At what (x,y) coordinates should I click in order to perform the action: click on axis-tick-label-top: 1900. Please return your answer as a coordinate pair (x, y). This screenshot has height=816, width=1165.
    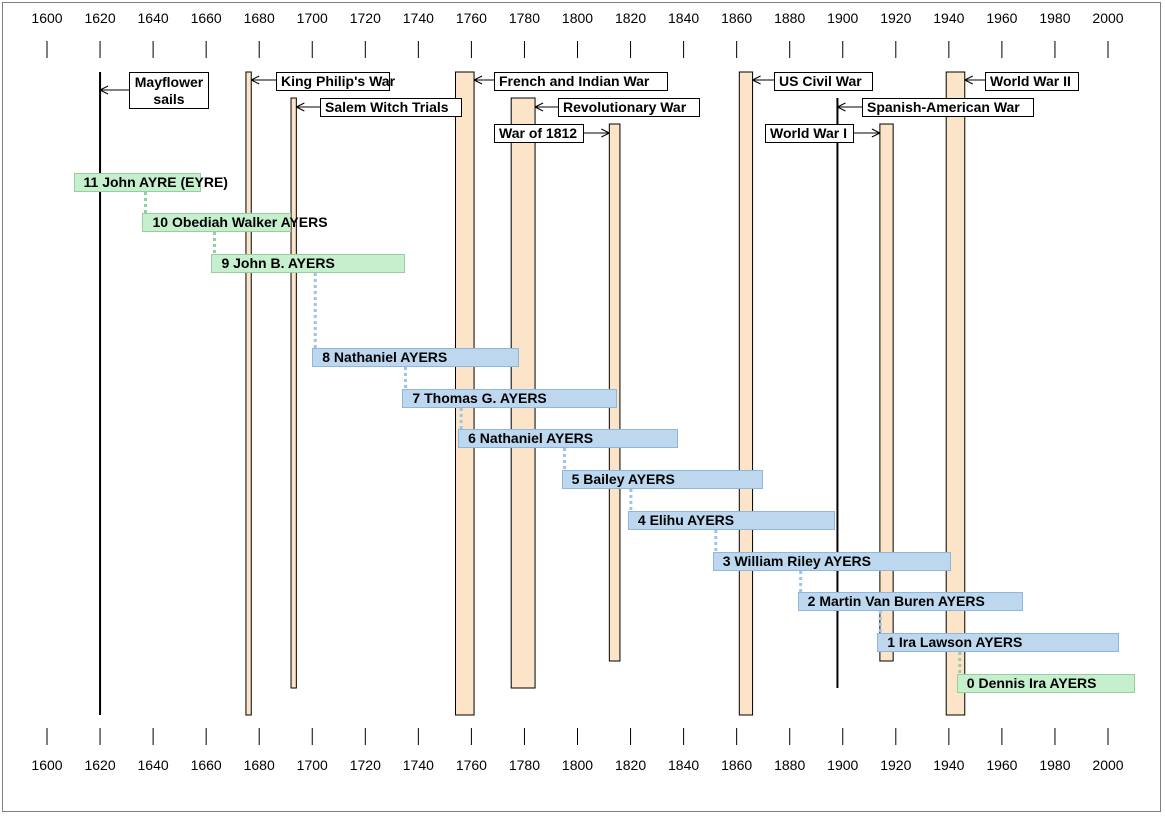
    Looking at the image, I should click on (842, 18).